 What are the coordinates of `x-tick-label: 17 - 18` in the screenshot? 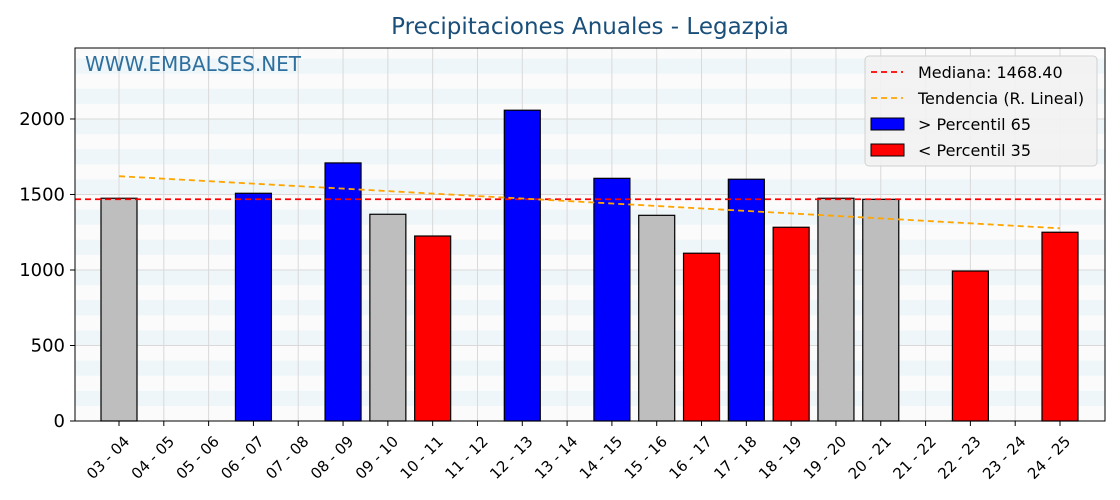 It's located at (735, 458).